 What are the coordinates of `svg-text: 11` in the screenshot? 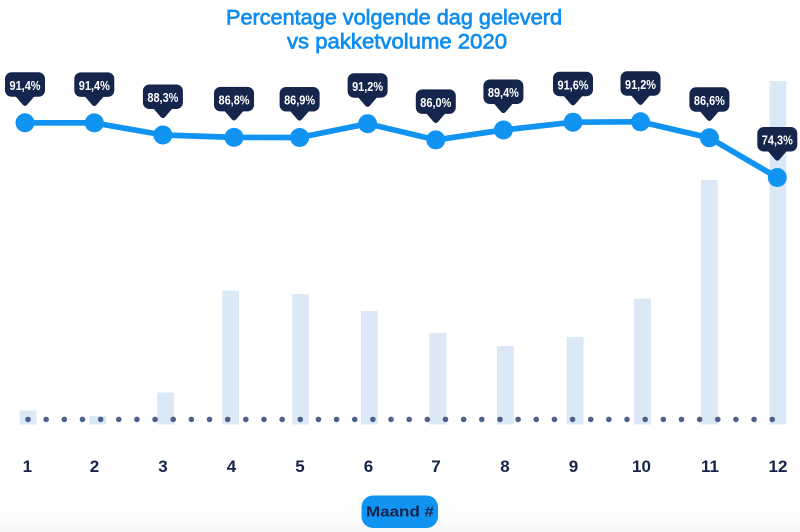 It's located at (710, 466).